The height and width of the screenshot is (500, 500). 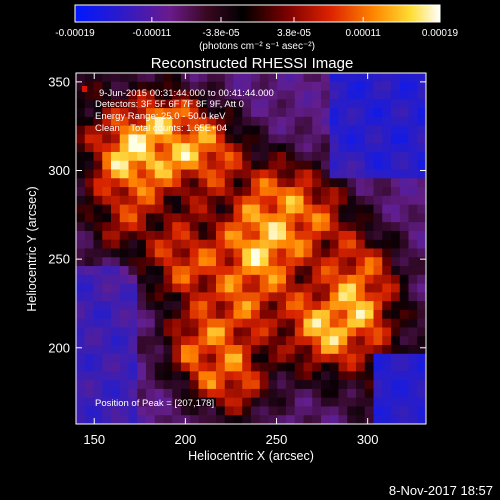 What do you see at coordinates (221, 33) in the screenshot?
I see `colorbar-tick-label: -3.8e-05` at bounding box center [221, 33].